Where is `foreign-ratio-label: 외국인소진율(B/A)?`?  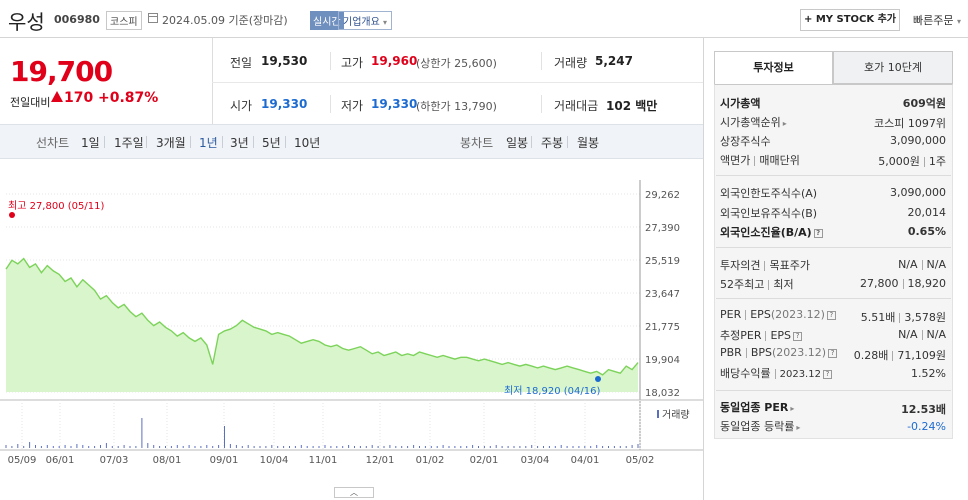 foreign-ratio-label: 외국인소진율(B/A)? is located at coordinates (771, 232).